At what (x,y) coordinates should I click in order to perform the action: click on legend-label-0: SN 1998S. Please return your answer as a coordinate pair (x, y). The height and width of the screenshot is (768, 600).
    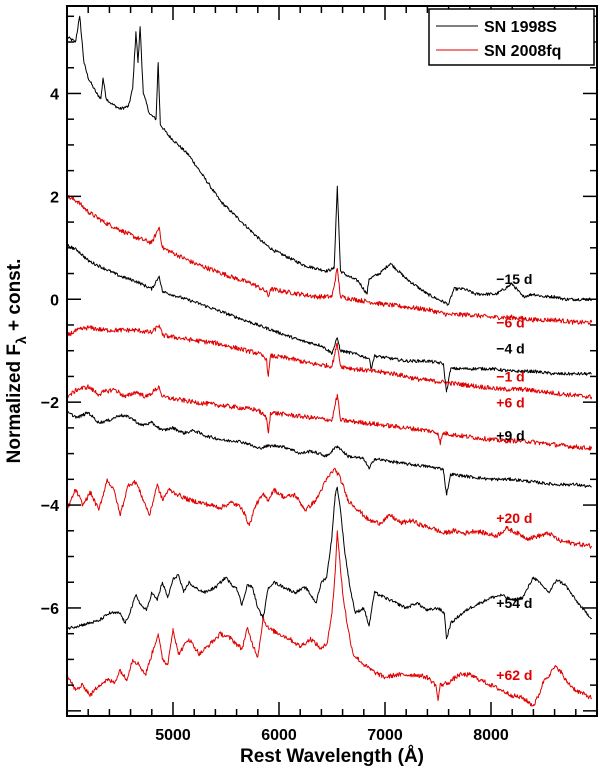
    Looking at the image, I should click on (520, 27).